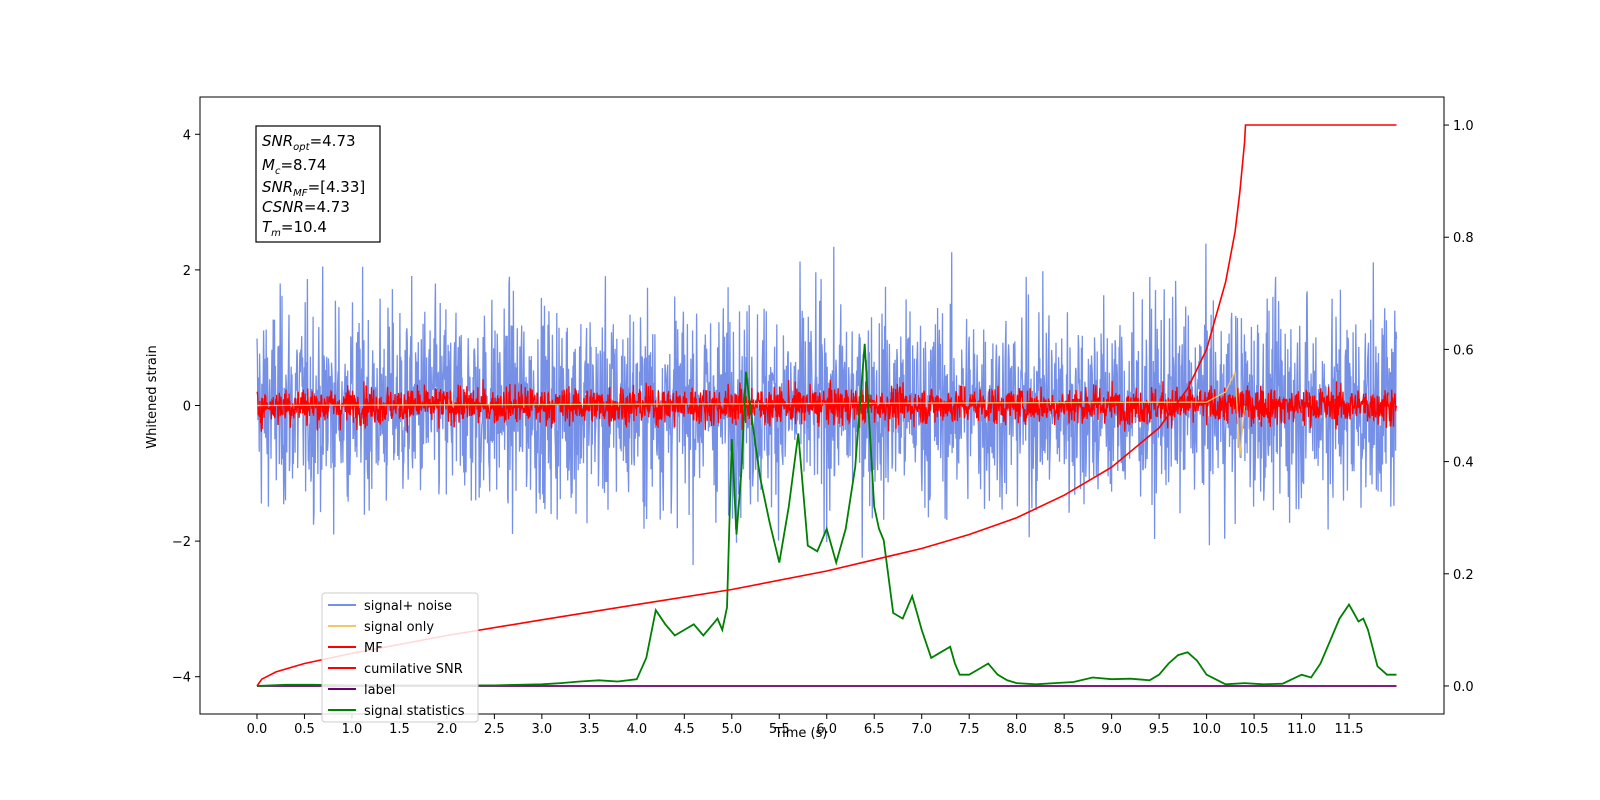 This screenshot has width=1600, height=800. I want to click on y2-tick-label: 0.4, so click(1463, 463).